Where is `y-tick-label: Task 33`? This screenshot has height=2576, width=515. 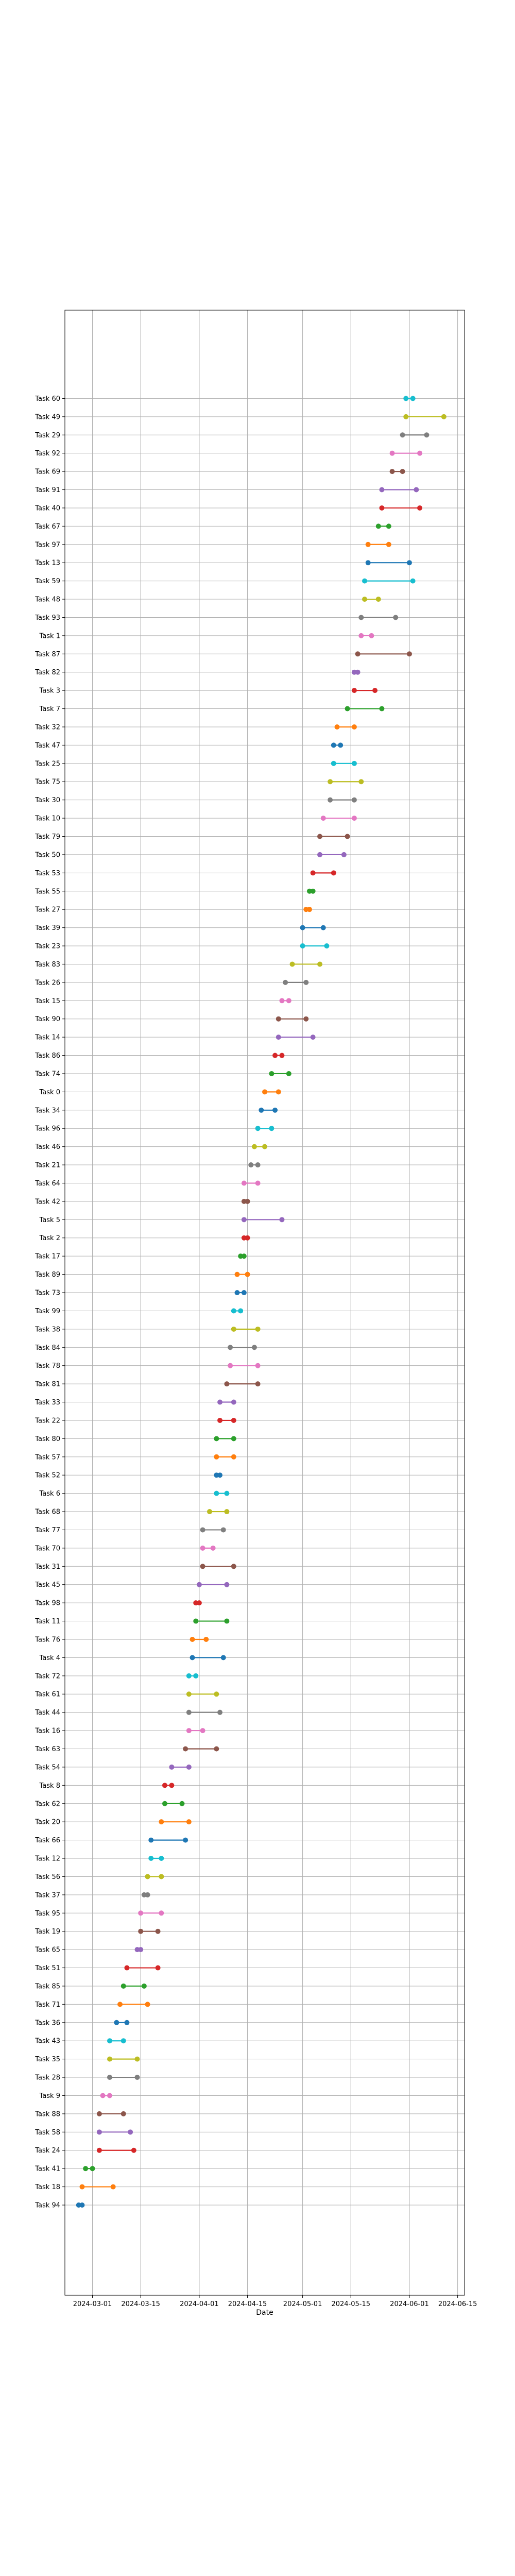
y-tick-label: Task 33 is located at coordinates (47, 1403).